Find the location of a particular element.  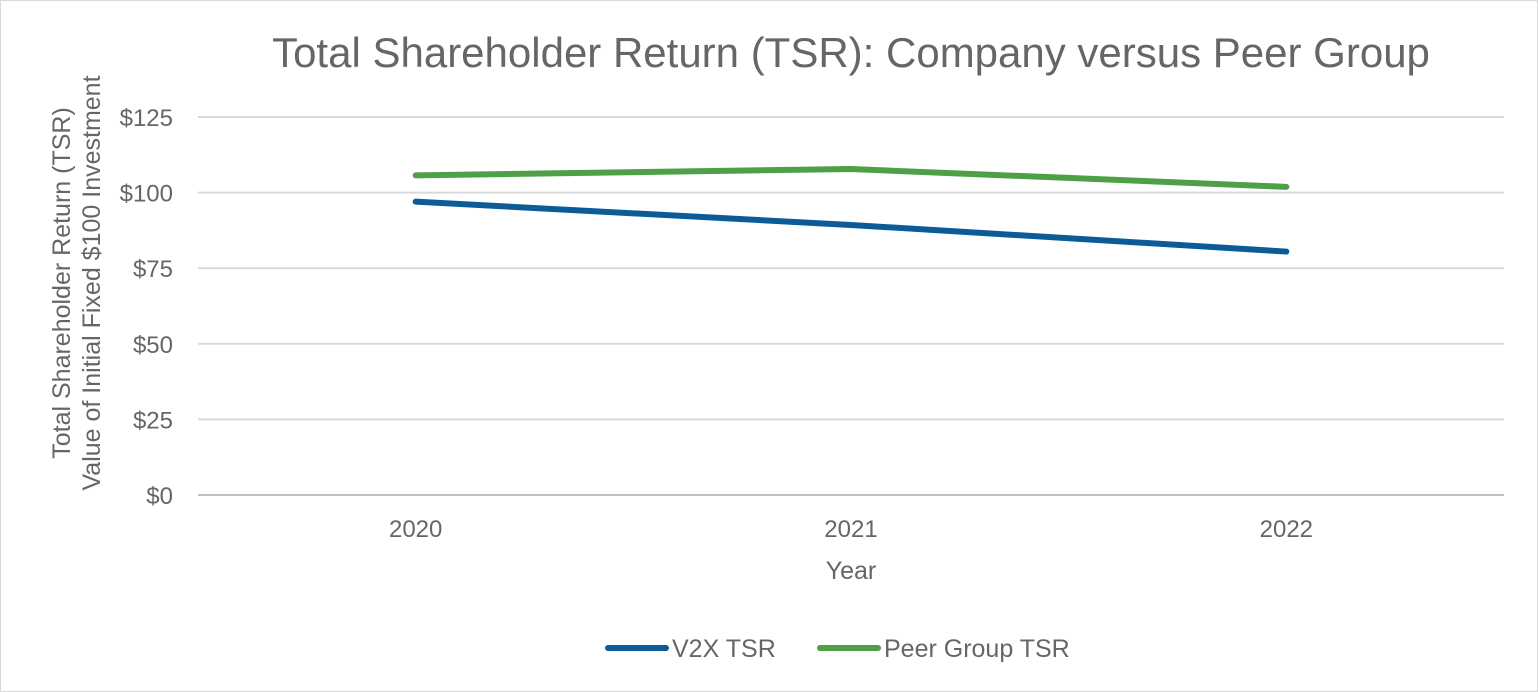

y-tick-label: $0 is located at coordinates (159, 496).